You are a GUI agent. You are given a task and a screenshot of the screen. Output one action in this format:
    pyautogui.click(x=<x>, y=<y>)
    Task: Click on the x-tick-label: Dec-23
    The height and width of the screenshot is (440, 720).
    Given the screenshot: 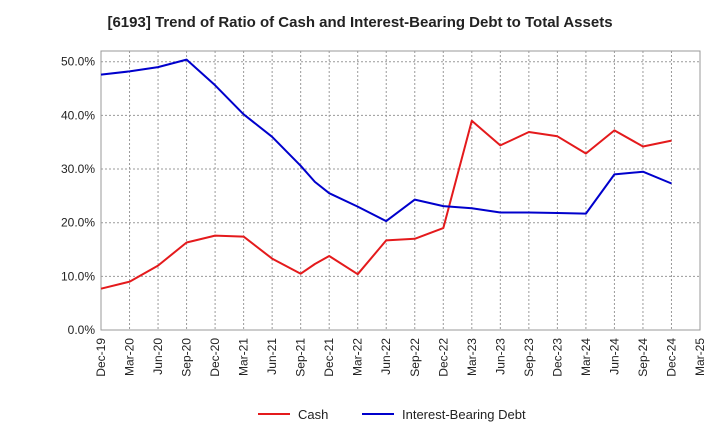 What is the action you would take?
    pyautogui.click(x=557, y=357)
    